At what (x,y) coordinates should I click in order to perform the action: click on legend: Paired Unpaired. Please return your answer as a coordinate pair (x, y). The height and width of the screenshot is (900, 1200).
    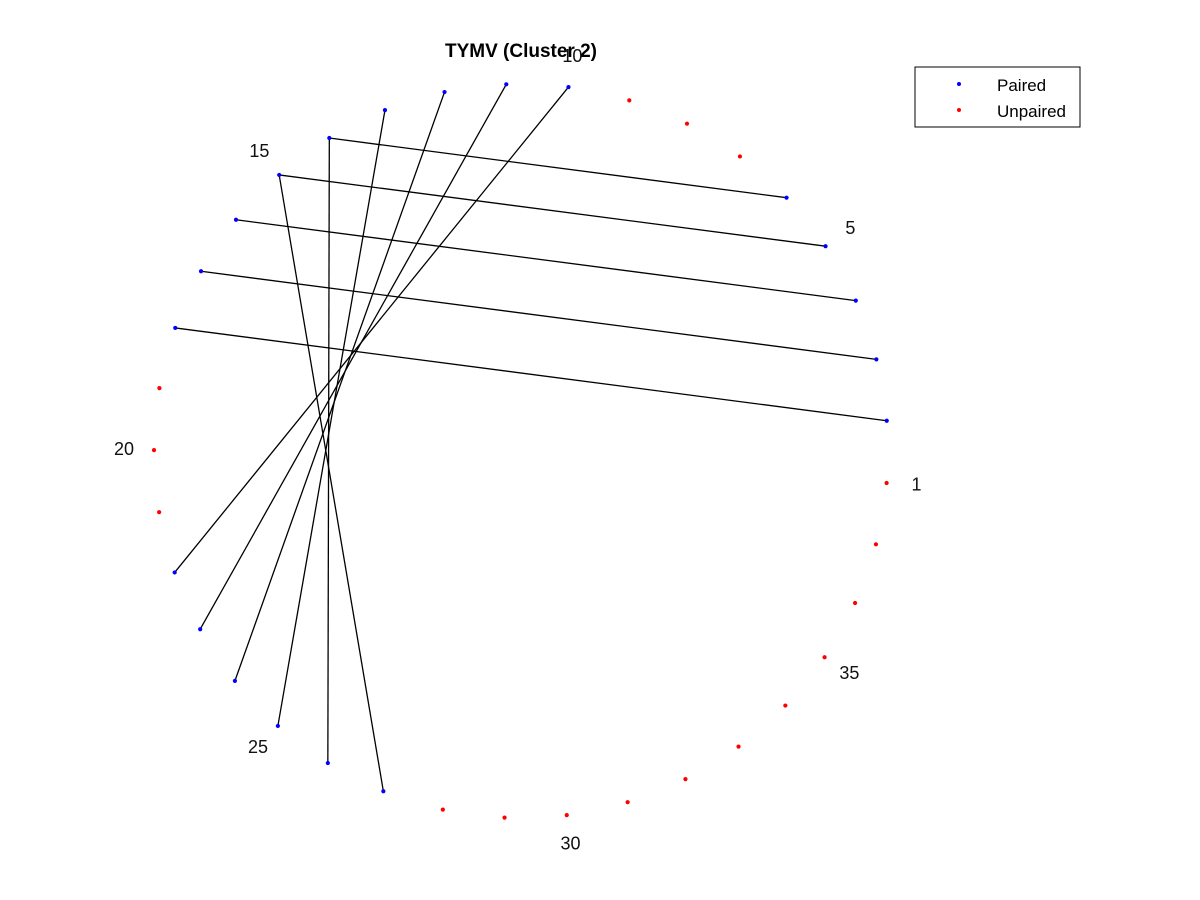
    Looking at the image, I should click on (997, 97).